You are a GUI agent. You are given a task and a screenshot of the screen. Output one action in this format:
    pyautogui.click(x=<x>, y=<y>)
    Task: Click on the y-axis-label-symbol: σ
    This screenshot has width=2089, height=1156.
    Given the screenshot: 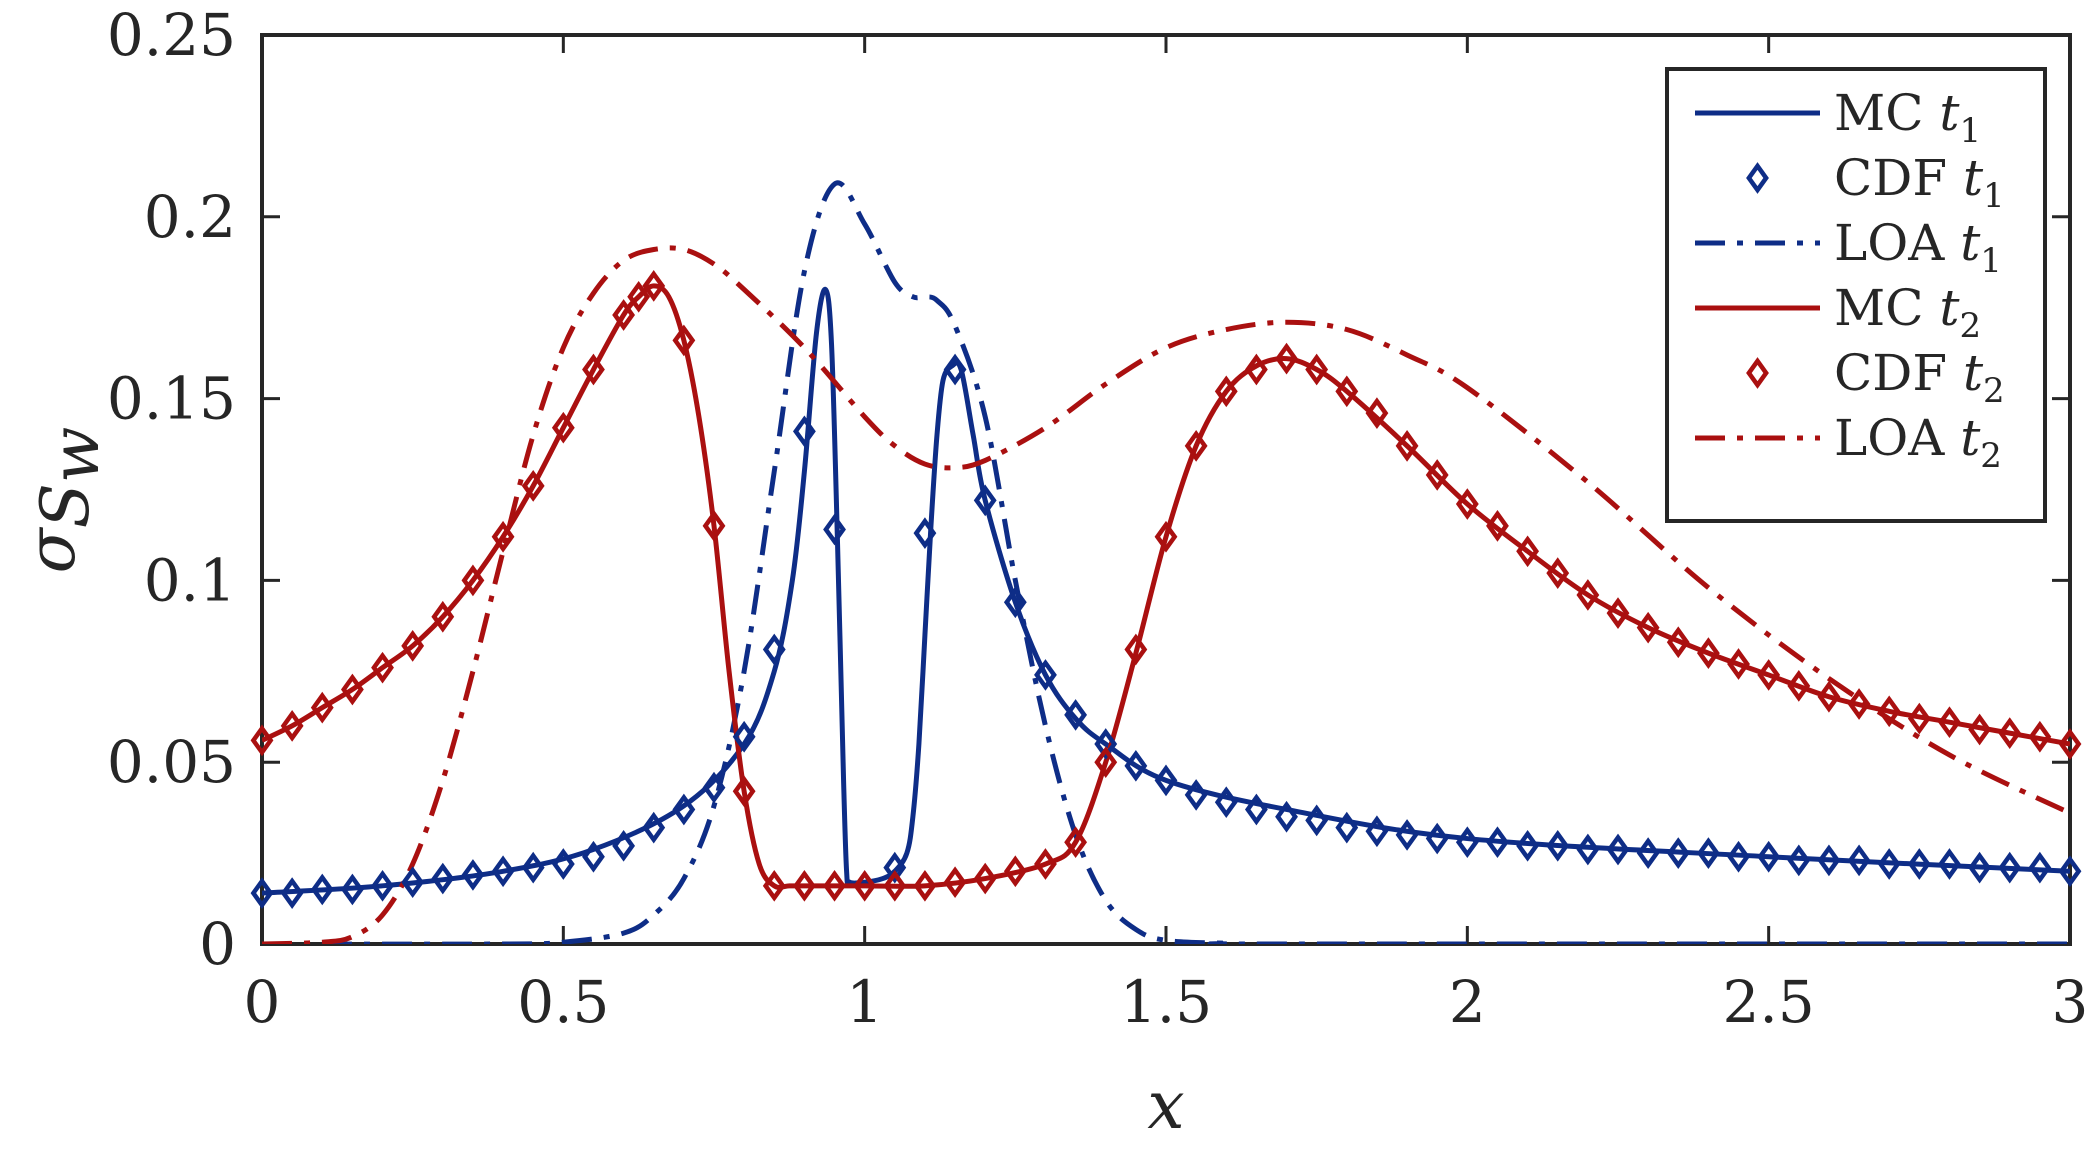 What is the action you would take?
    pyautogui.click(x=51, y=549)
    